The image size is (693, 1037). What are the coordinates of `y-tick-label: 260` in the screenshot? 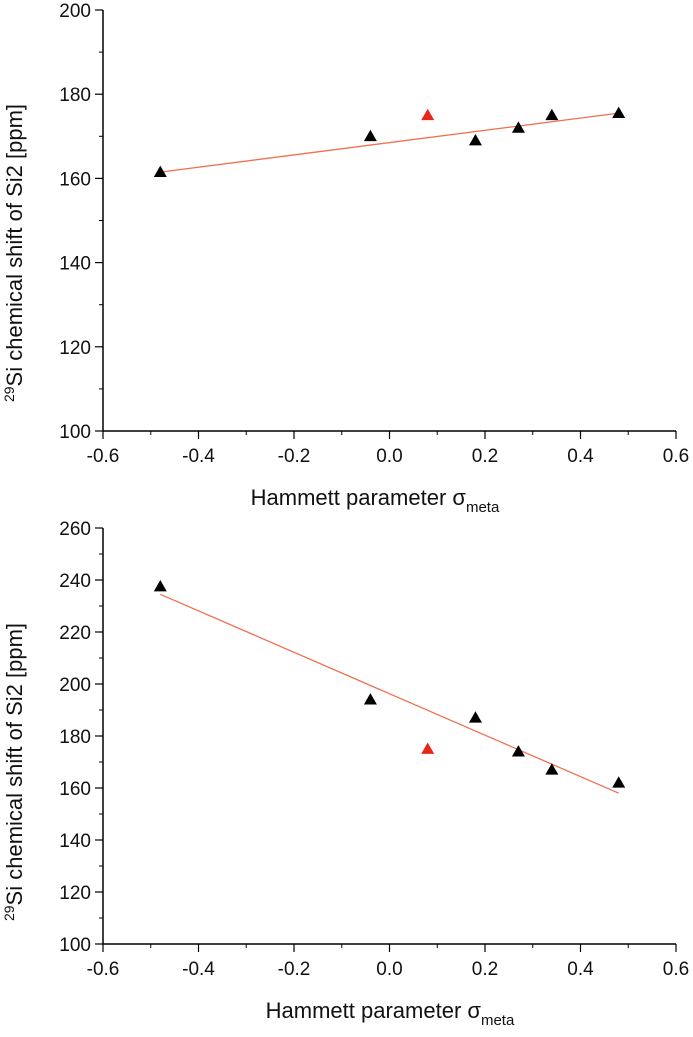 It's located at (75, 529).